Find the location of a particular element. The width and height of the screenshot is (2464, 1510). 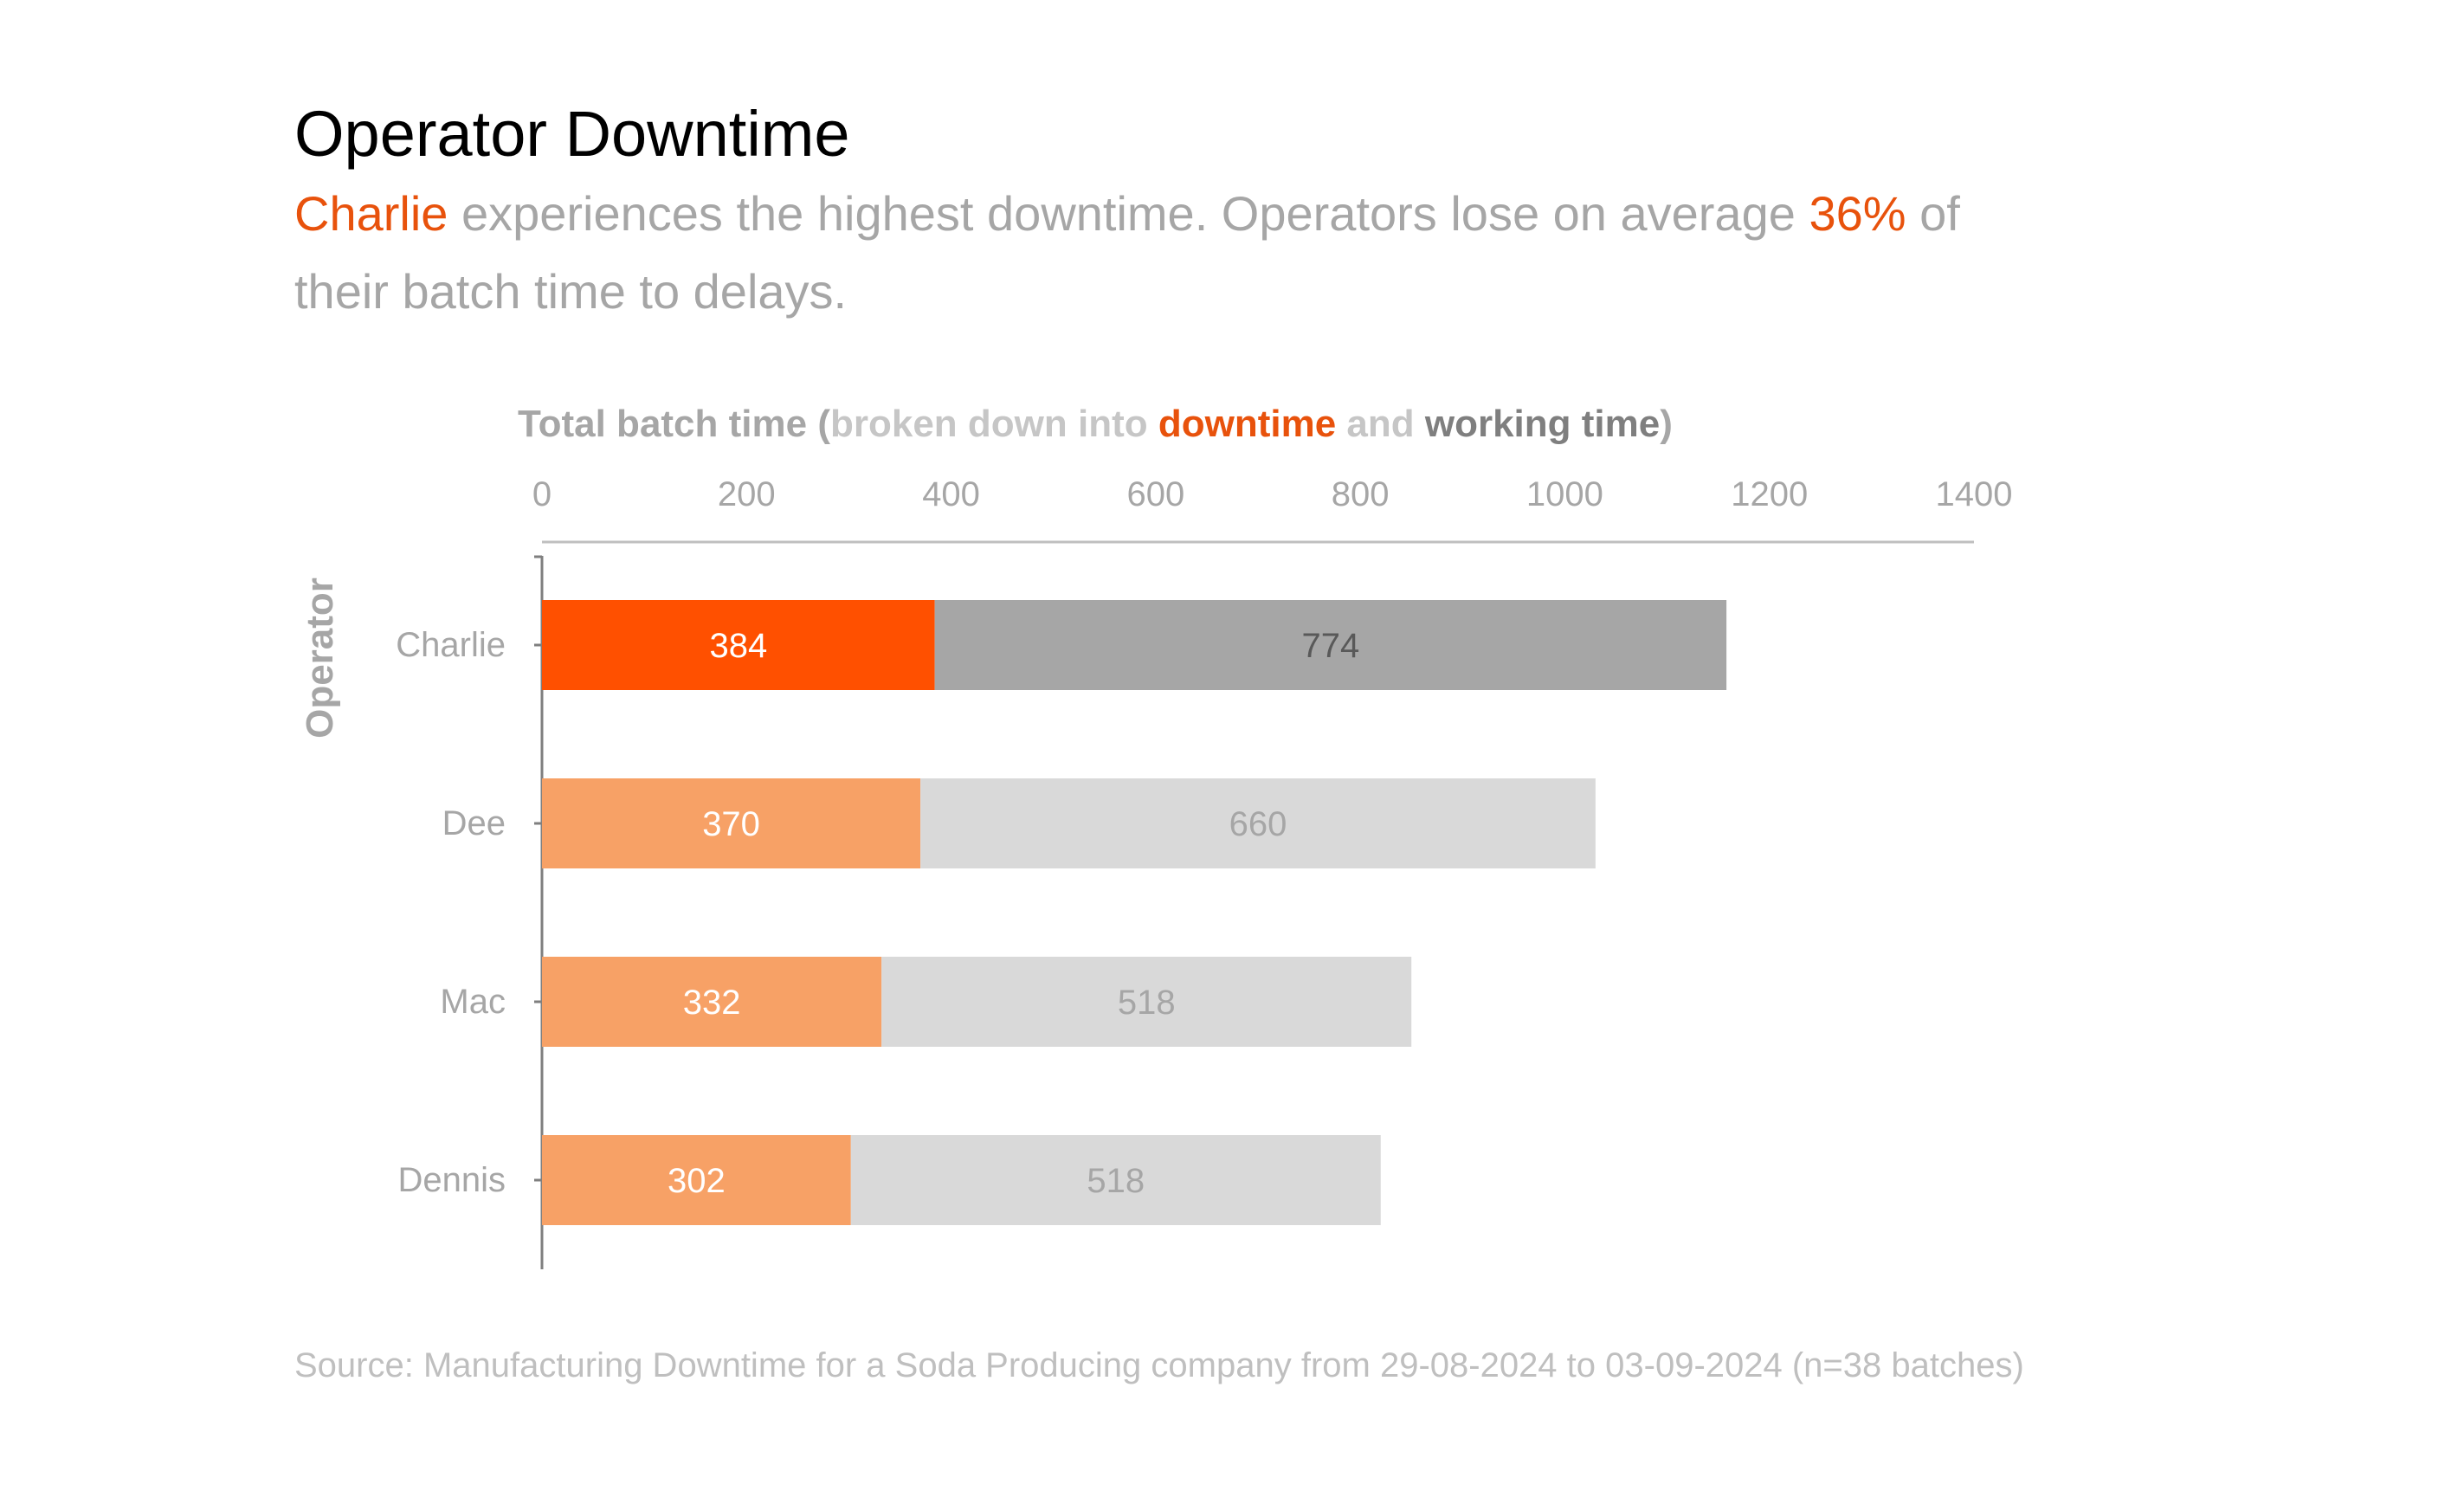

bar-working-dee is located at coordinates (1258, 823).